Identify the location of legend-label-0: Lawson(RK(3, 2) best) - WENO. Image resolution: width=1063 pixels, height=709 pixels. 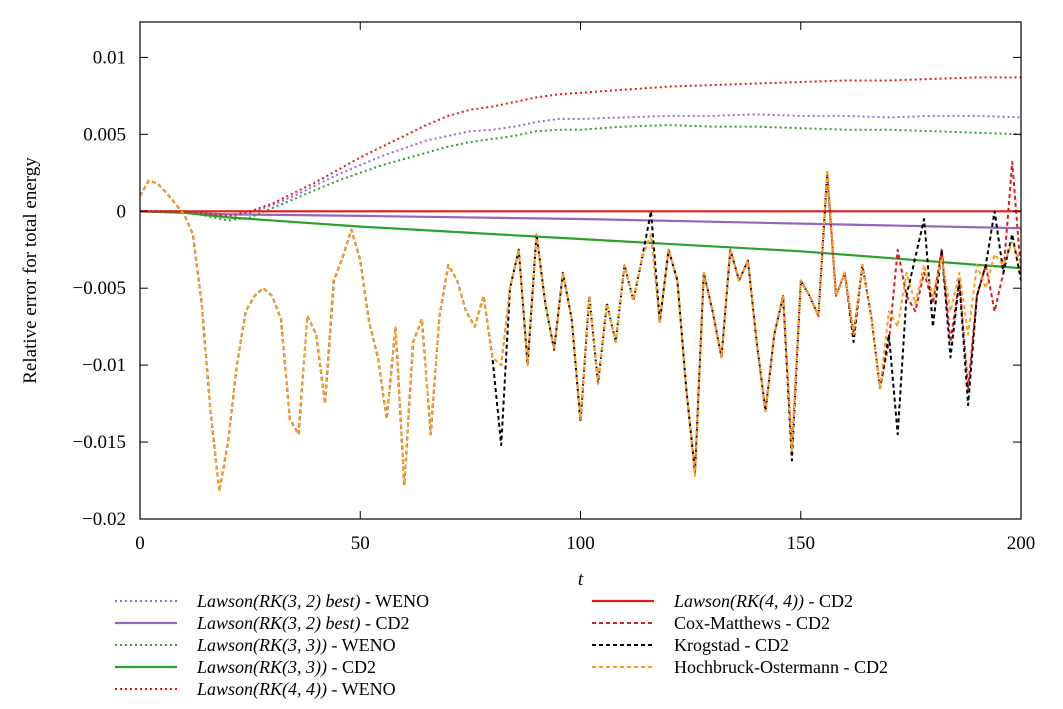
(312, 601).